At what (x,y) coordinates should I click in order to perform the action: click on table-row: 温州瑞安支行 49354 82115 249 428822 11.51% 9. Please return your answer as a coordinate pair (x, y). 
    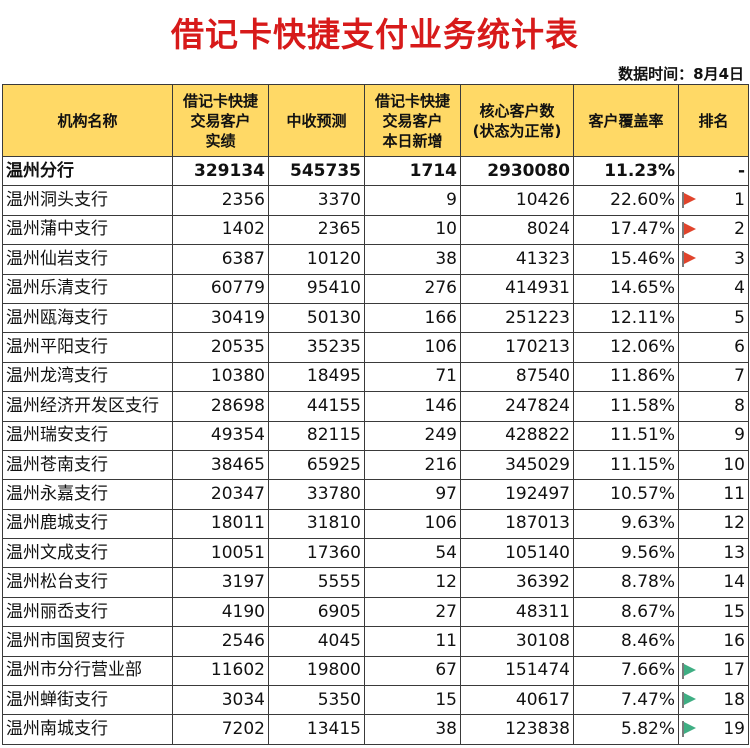
    Looking at the image, I should click on (375, 435).